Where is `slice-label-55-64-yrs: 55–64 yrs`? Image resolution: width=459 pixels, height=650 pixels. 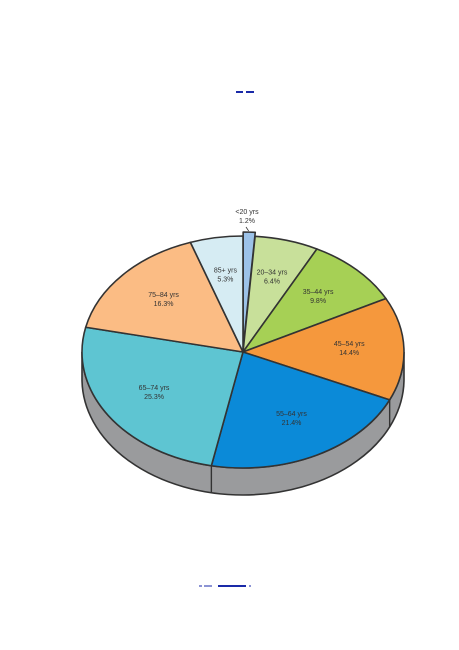
slice-label-55-64-yrs: 55–64 yrs is located at coordinates (291, 414).